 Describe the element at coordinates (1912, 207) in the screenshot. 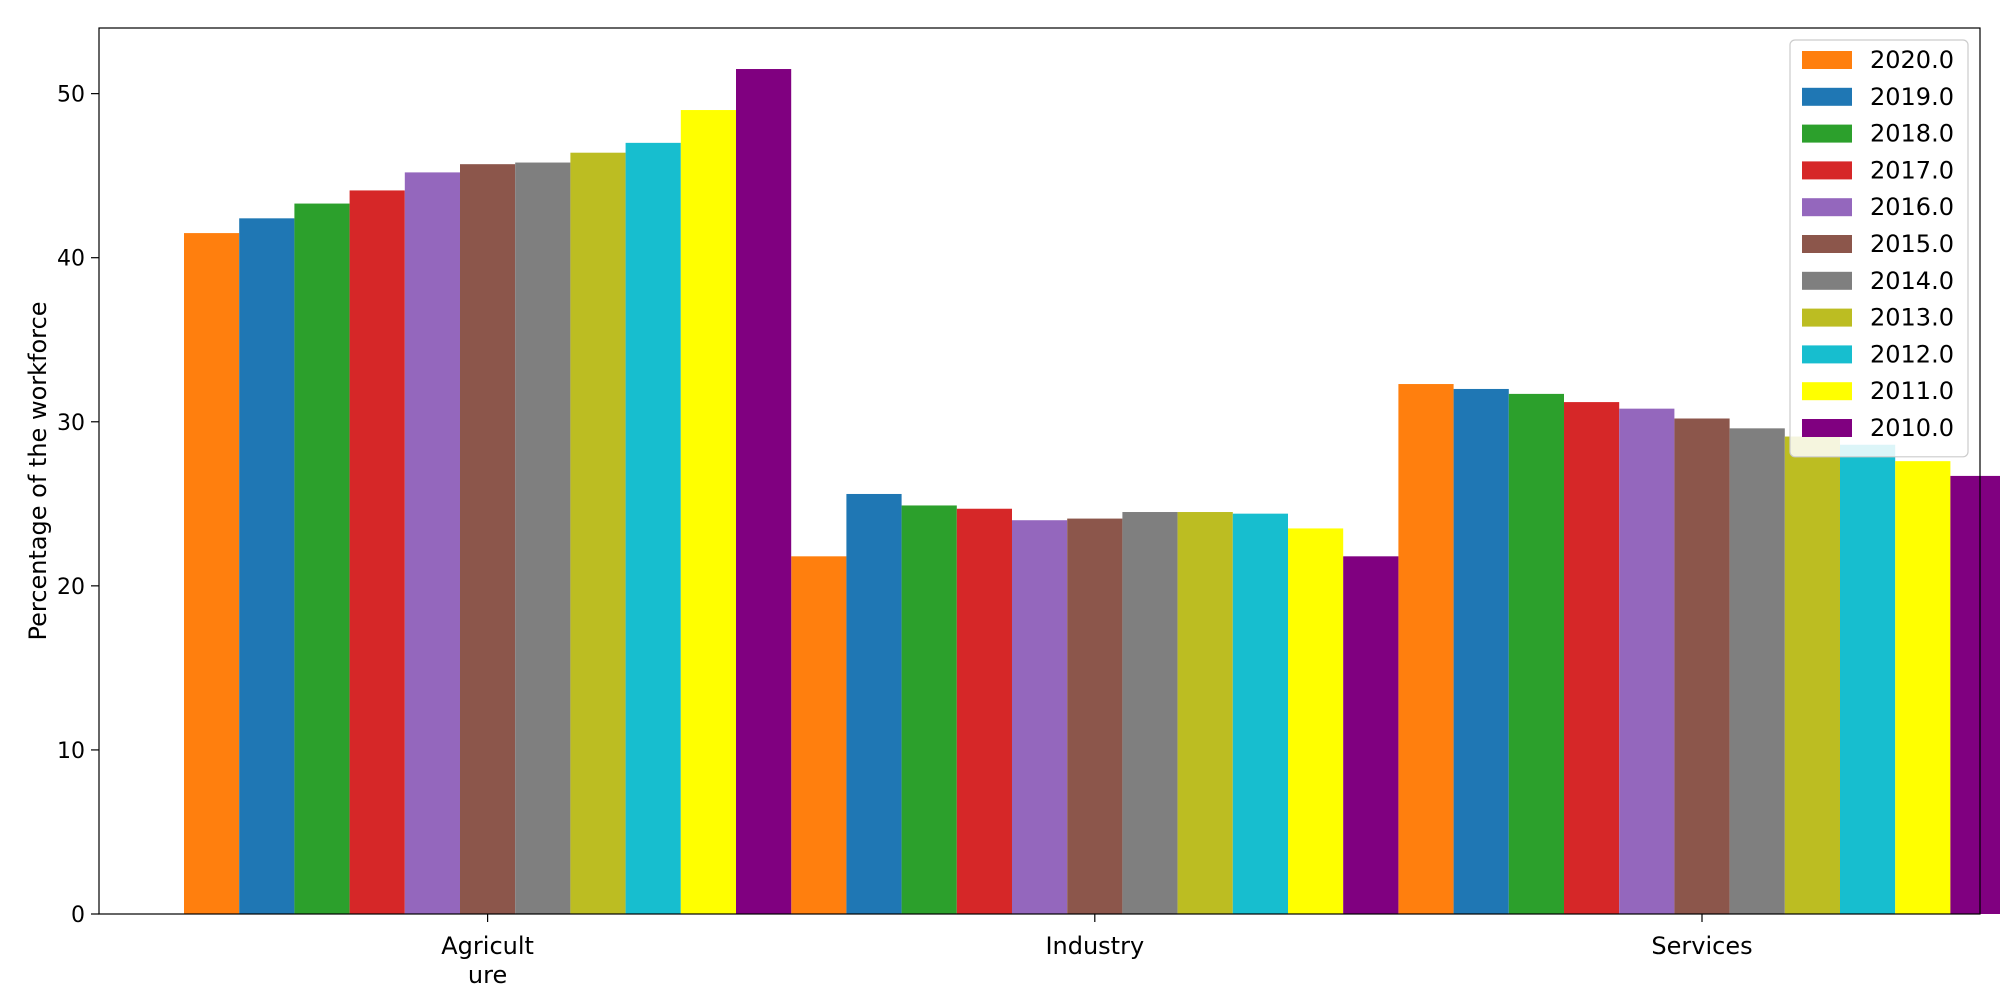

I see `legend-label-2016.0: 2016.0` at that location.